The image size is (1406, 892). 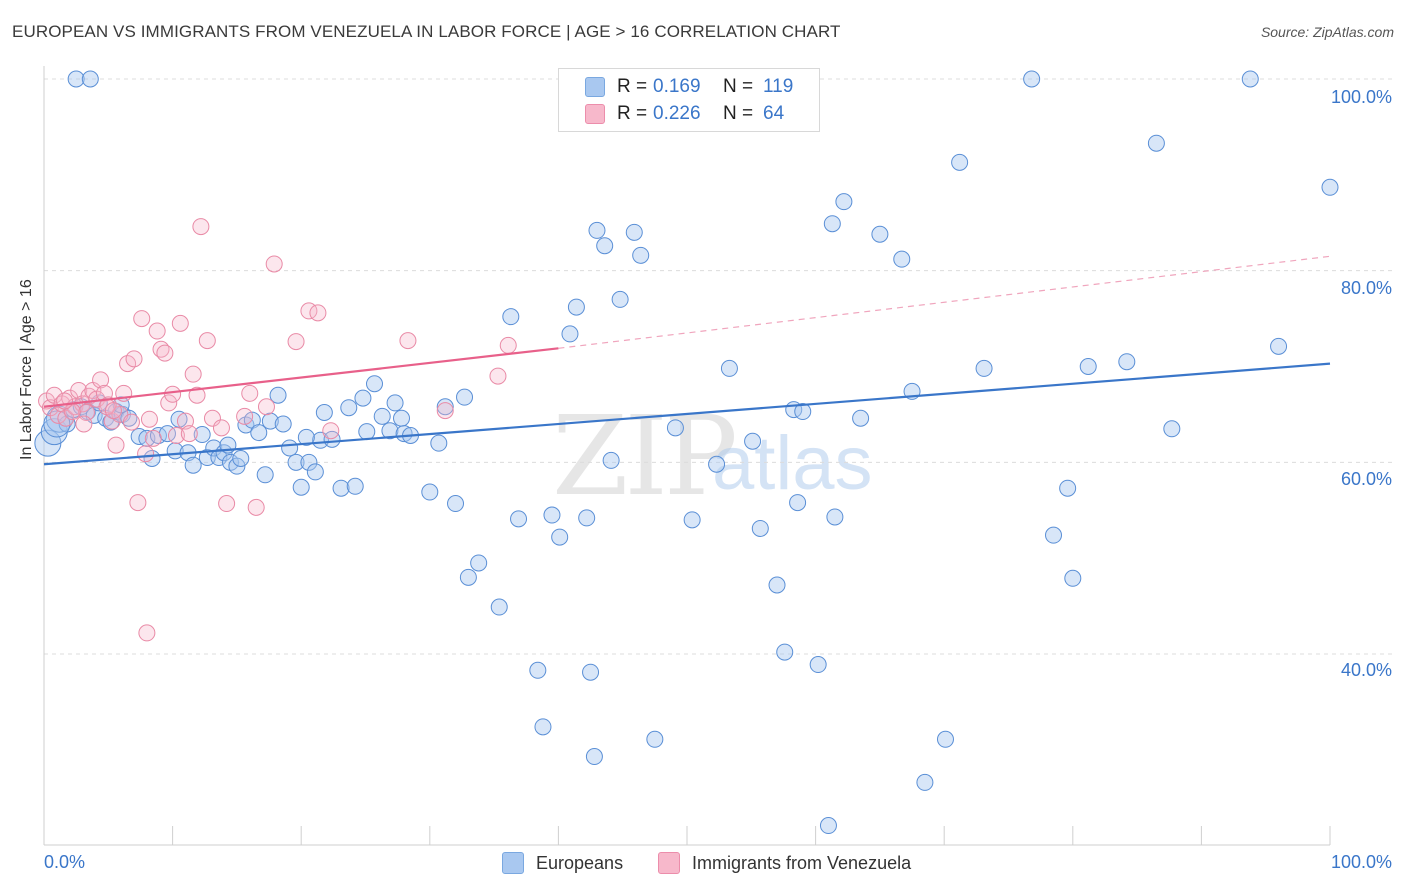 What do you see at coordinates (1361, 97) in the screenshot?
I see `y-tick-label-100: 100.0%` at bounding box center [1361, 97].